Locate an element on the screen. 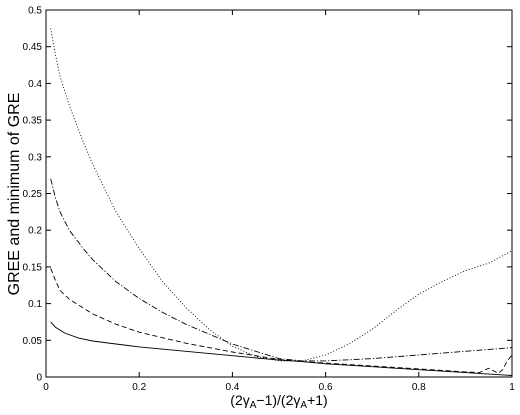 Image resolution: width=520 pixels, height=415 pixels. y-tick-label: 0.35 is located at coordinates (33, 121).